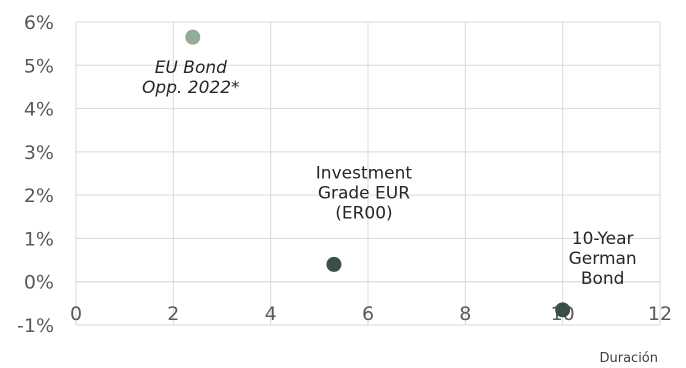 The image size is (686, 368). What do you see at coordinates (364, 193) in the screenshot?
I see `point-label: Grade EUR` at bounding box center [364, 193].